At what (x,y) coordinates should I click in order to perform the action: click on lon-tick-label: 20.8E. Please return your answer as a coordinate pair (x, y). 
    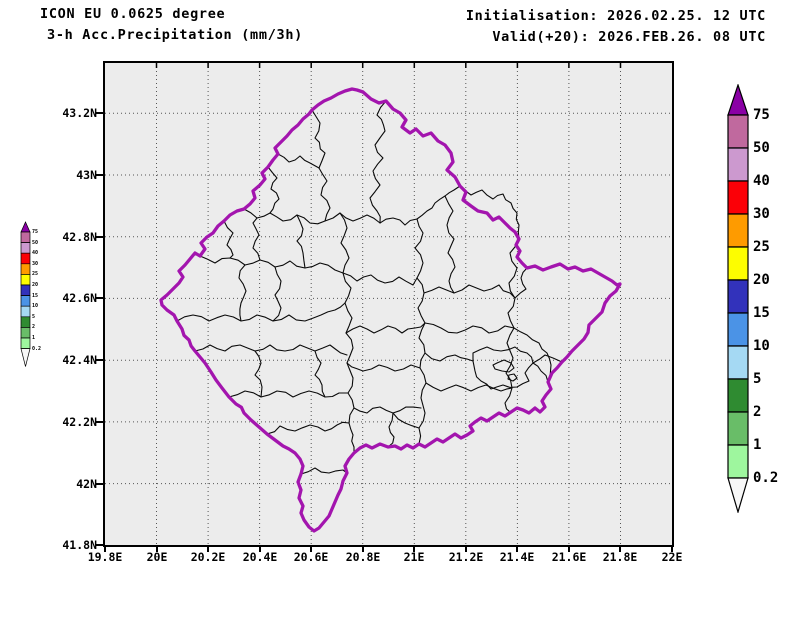
    Looking at the image, I should click on (363, 557).